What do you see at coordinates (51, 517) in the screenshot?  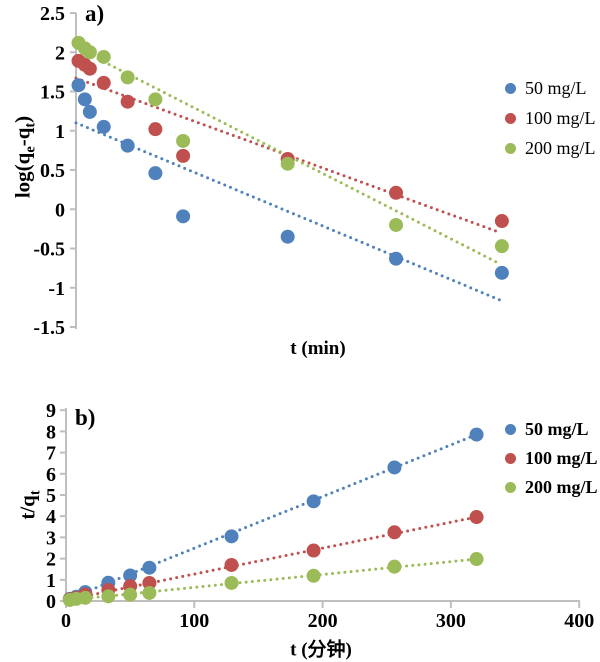 I see `y-tick-label: 4` at bounding box center [51, 517].